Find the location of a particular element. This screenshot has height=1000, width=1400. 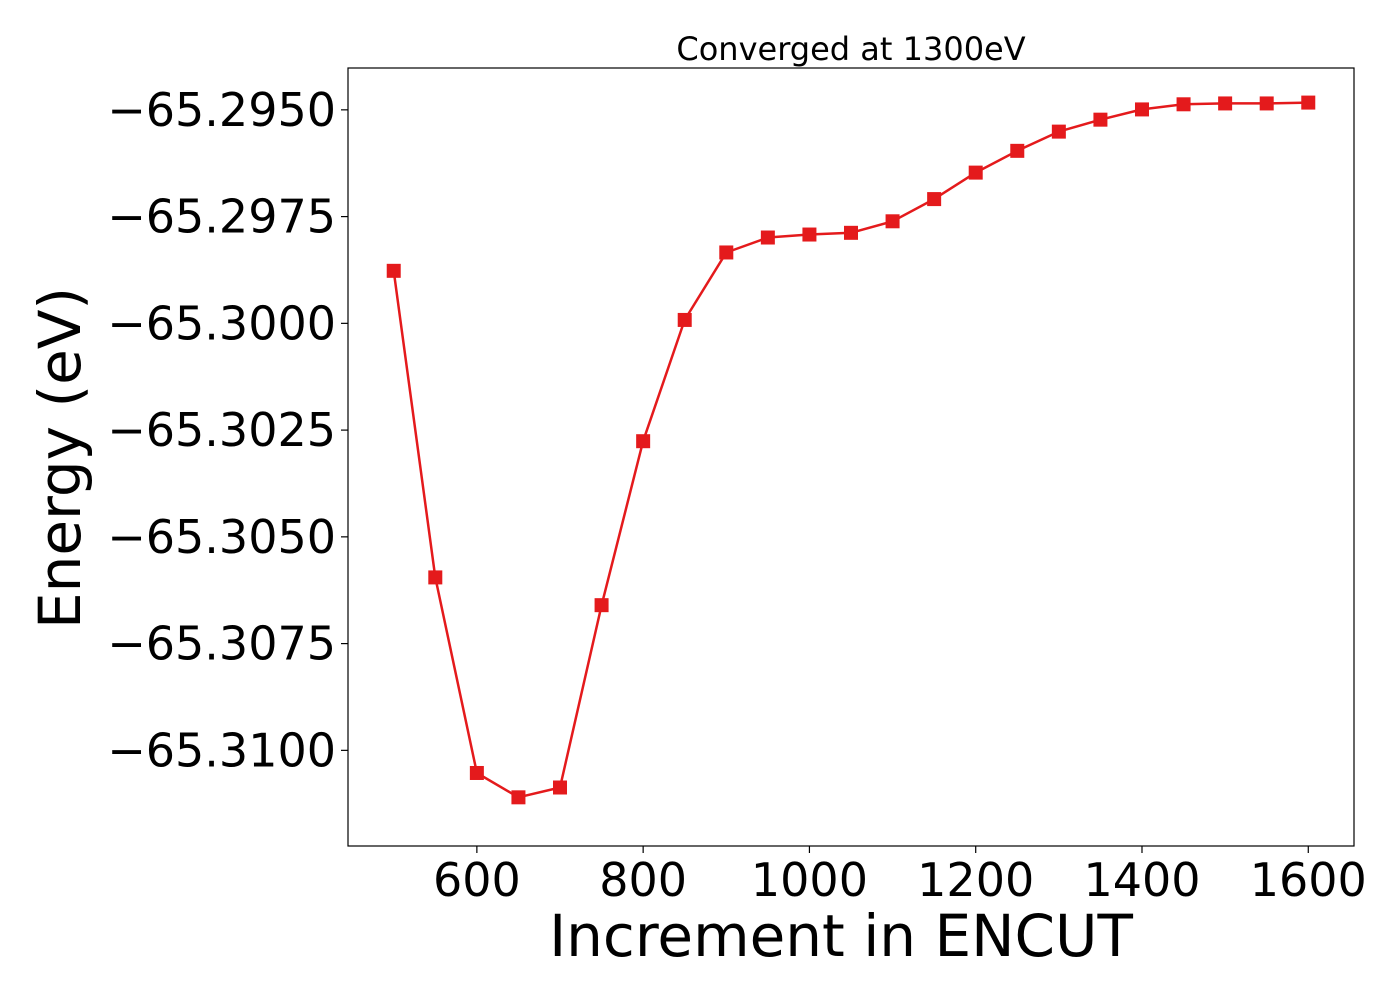

y-tick-label: −65.3025 is located at coordinates (221, 430).